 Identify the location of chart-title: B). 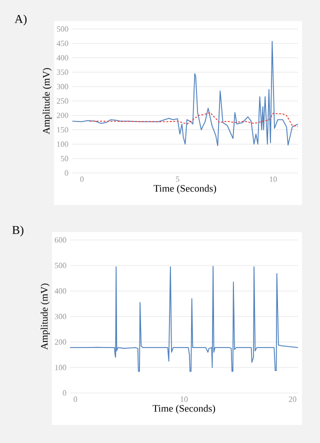
(18, 231).